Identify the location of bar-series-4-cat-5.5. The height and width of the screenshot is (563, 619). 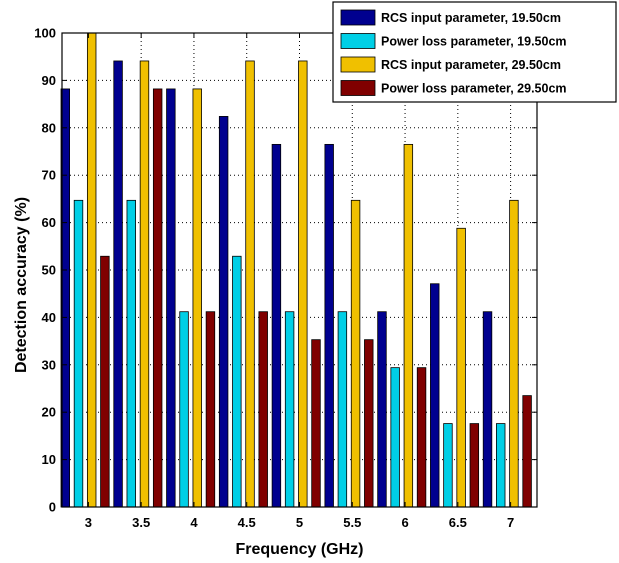
(369, 423).